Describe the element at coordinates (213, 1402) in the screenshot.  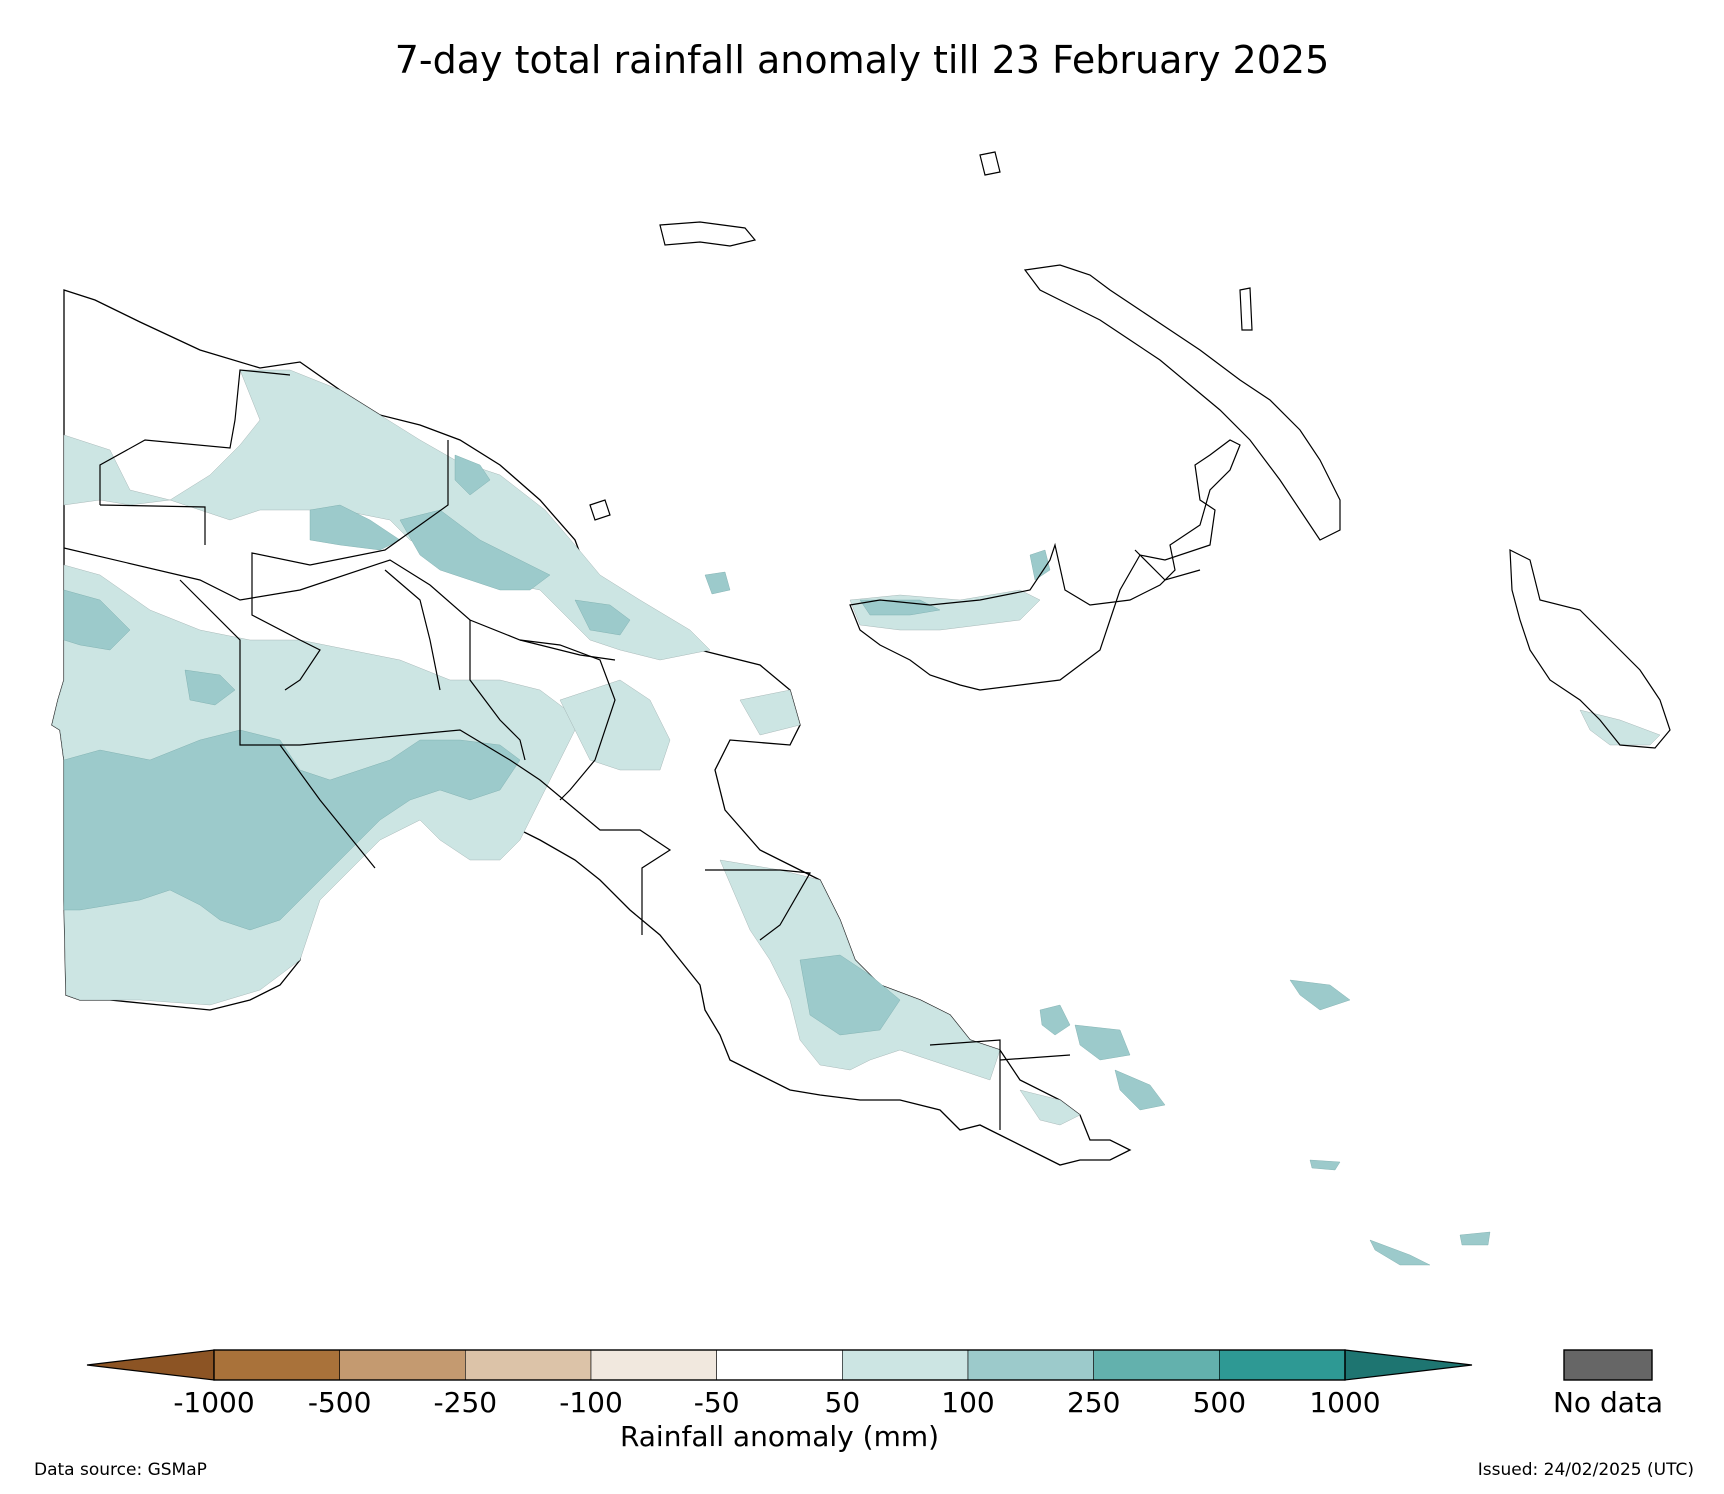
I see `legend-tick-label: -1000` at that location.